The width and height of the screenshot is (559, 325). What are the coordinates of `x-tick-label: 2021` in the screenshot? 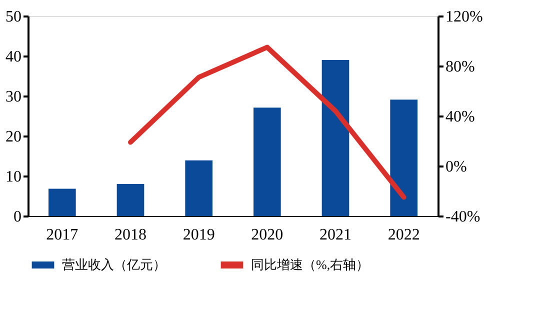 It's located at (336, 235).